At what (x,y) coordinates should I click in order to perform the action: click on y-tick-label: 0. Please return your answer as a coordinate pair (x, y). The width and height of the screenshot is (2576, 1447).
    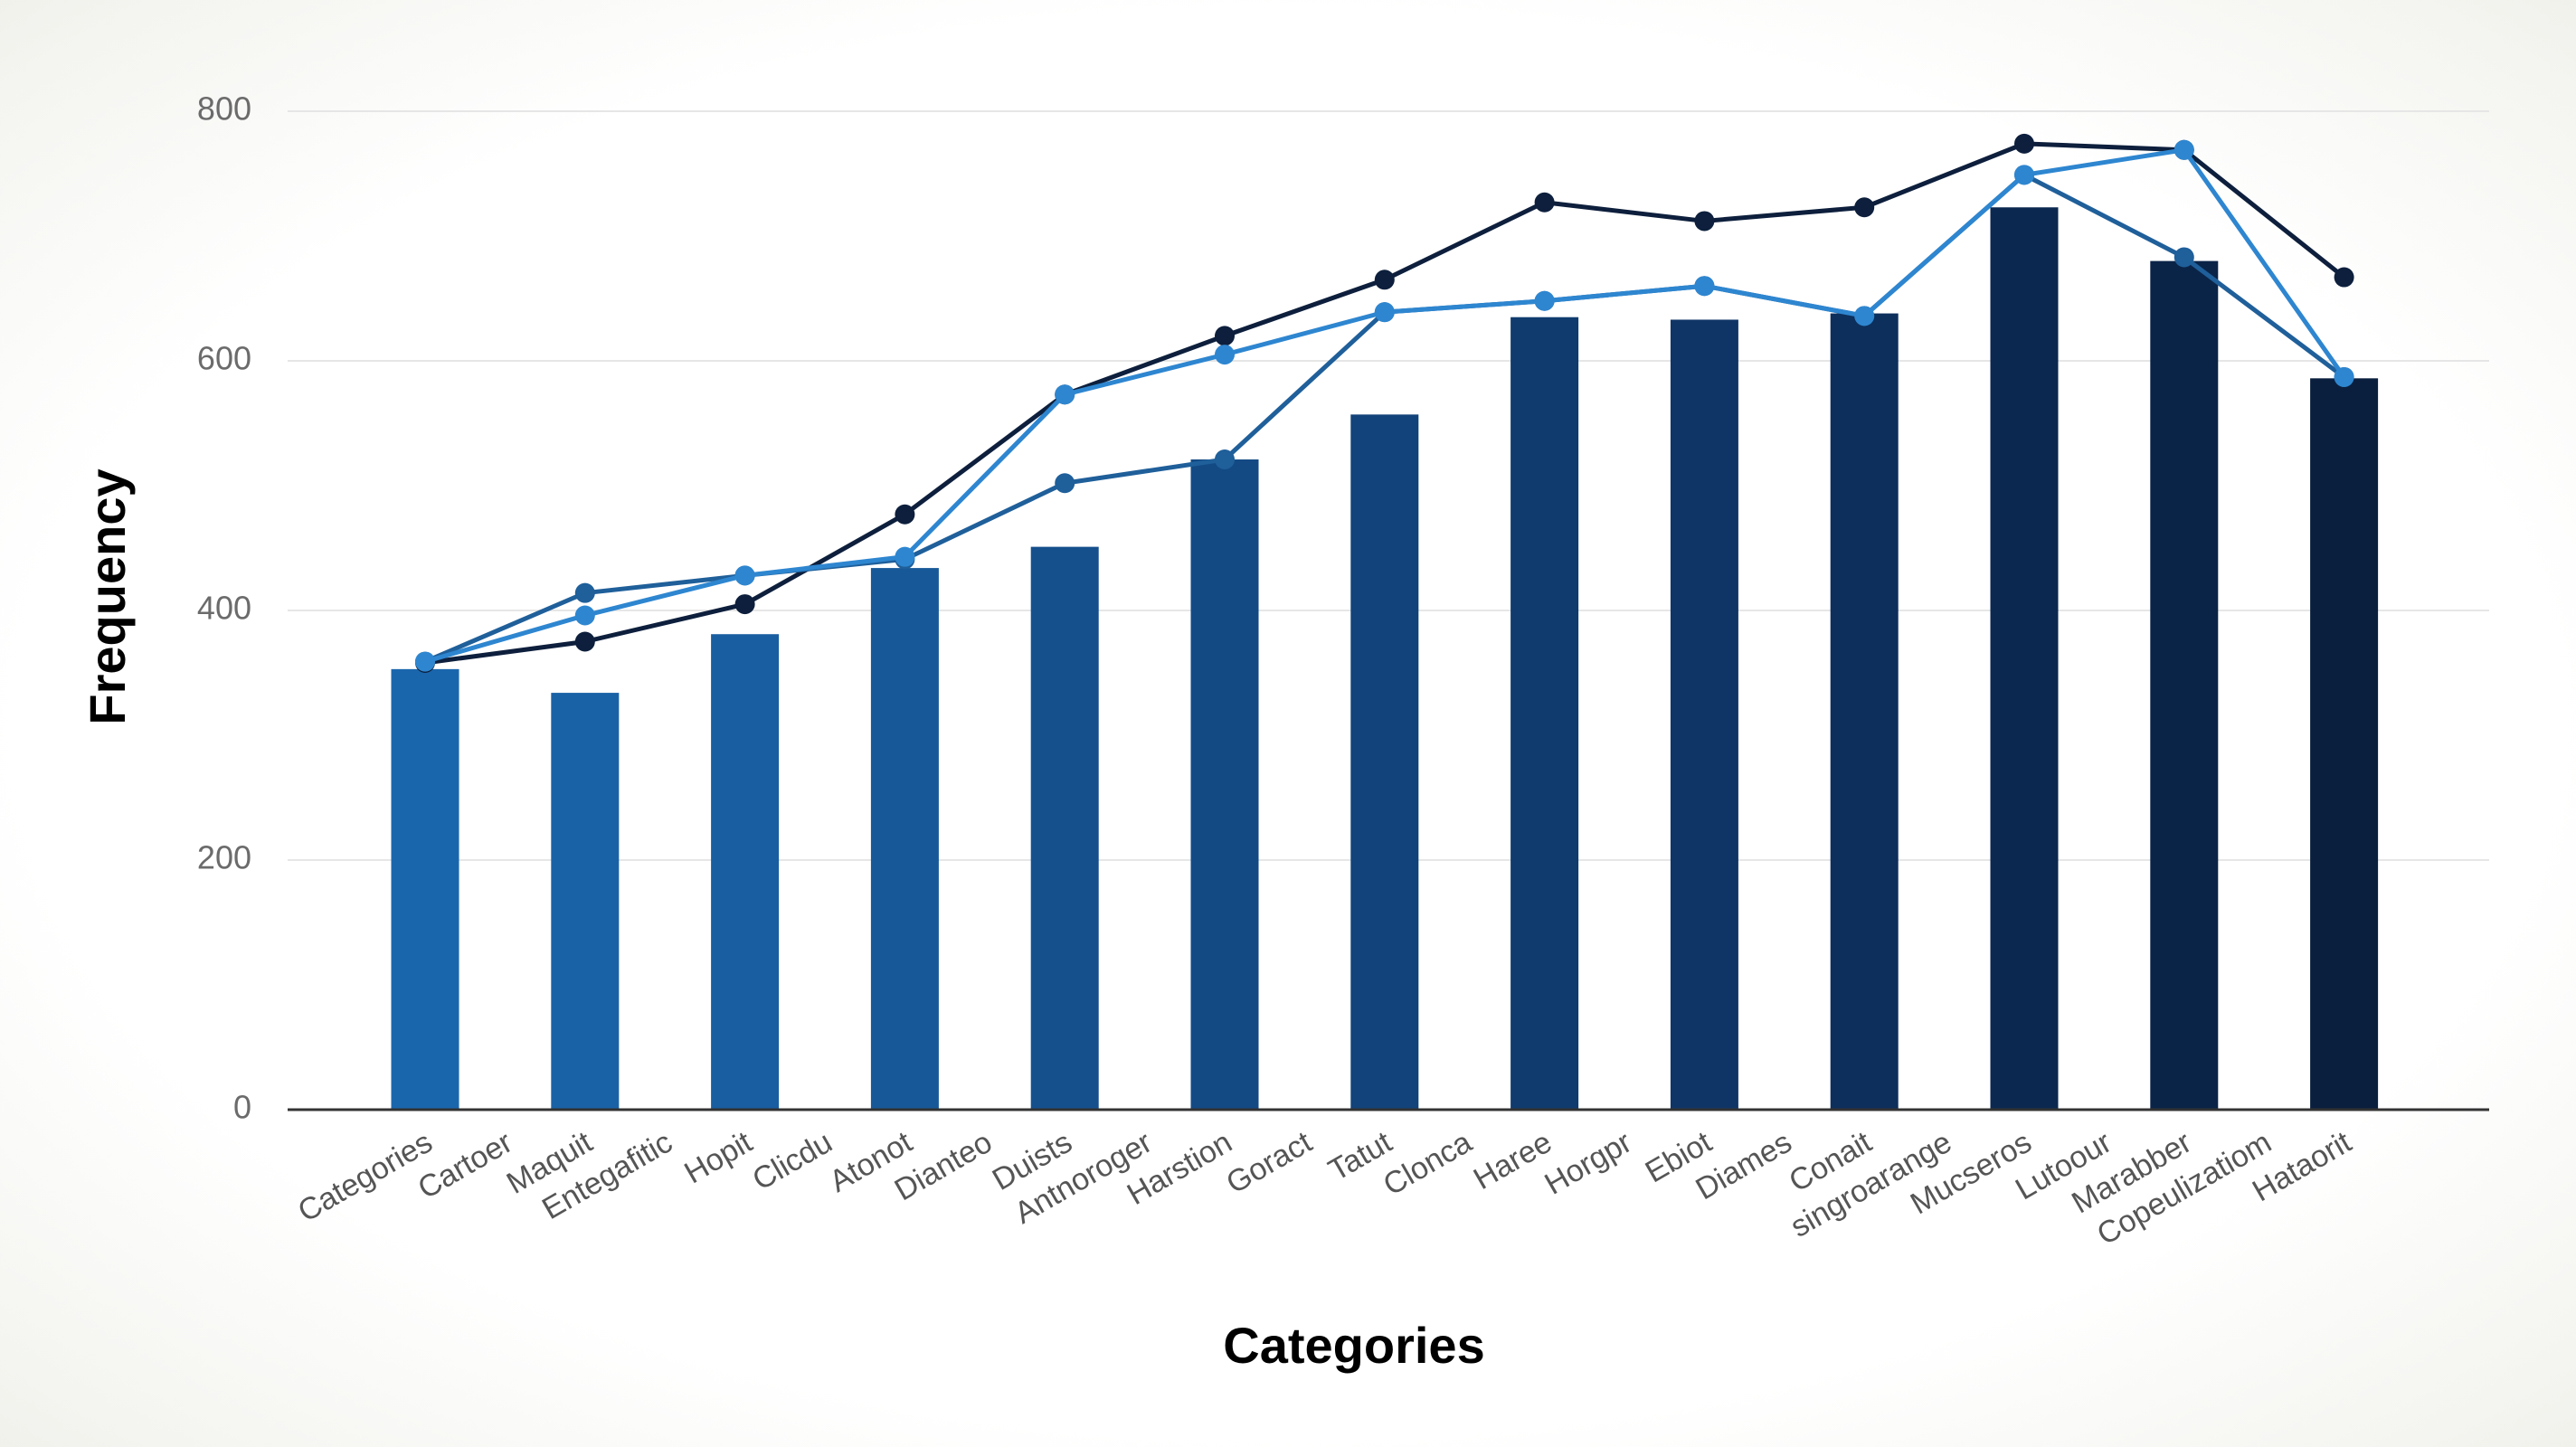
    Looking at the image, I should click on (242, 1107).